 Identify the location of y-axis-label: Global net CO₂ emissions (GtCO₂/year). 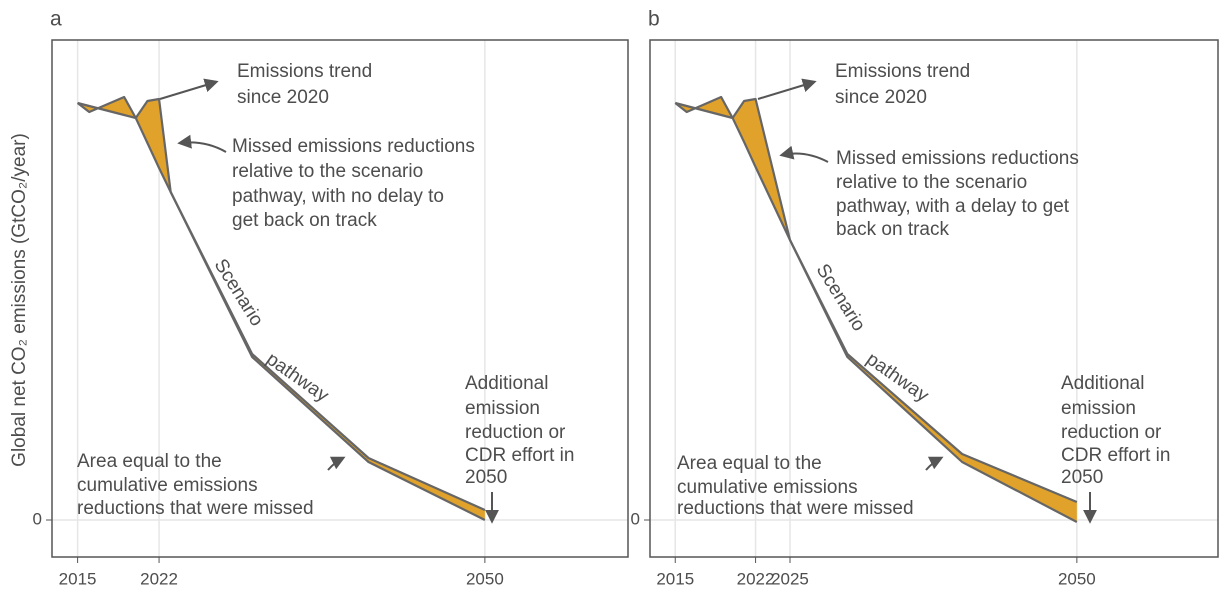
(19, 300).